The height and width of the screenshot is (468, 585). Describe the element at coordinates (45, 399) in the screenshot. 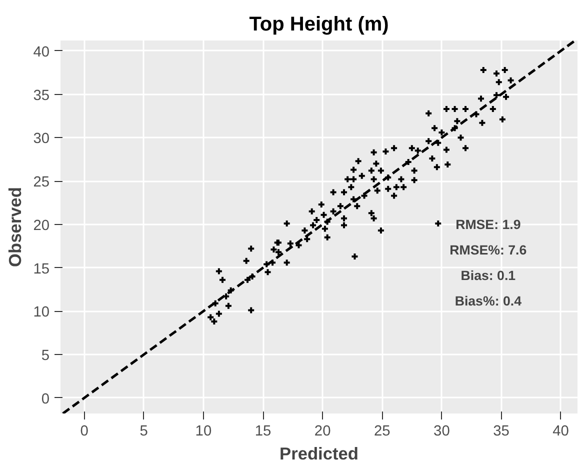

I see `y-tick-label: 0` at that location.